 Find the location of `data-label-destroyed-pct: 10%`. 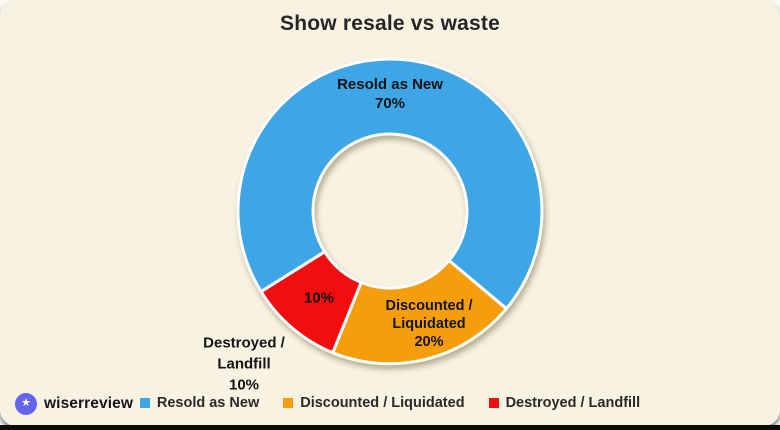

data-label-destroyed-pct: 10% is located at coordinates (319, 298).